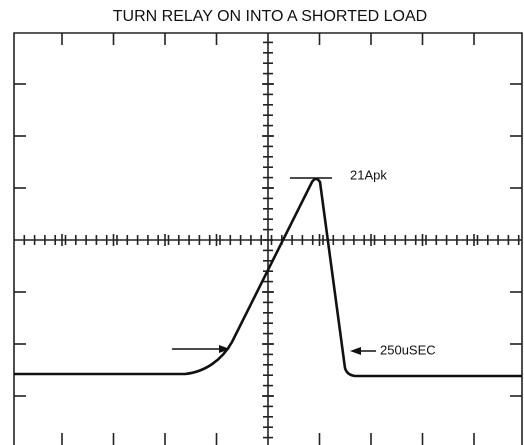 This screenshot has height=445, width=524. I want to click on title: TURN RELAY ON INTO A SHORTED LOAD, so click(270, 16).